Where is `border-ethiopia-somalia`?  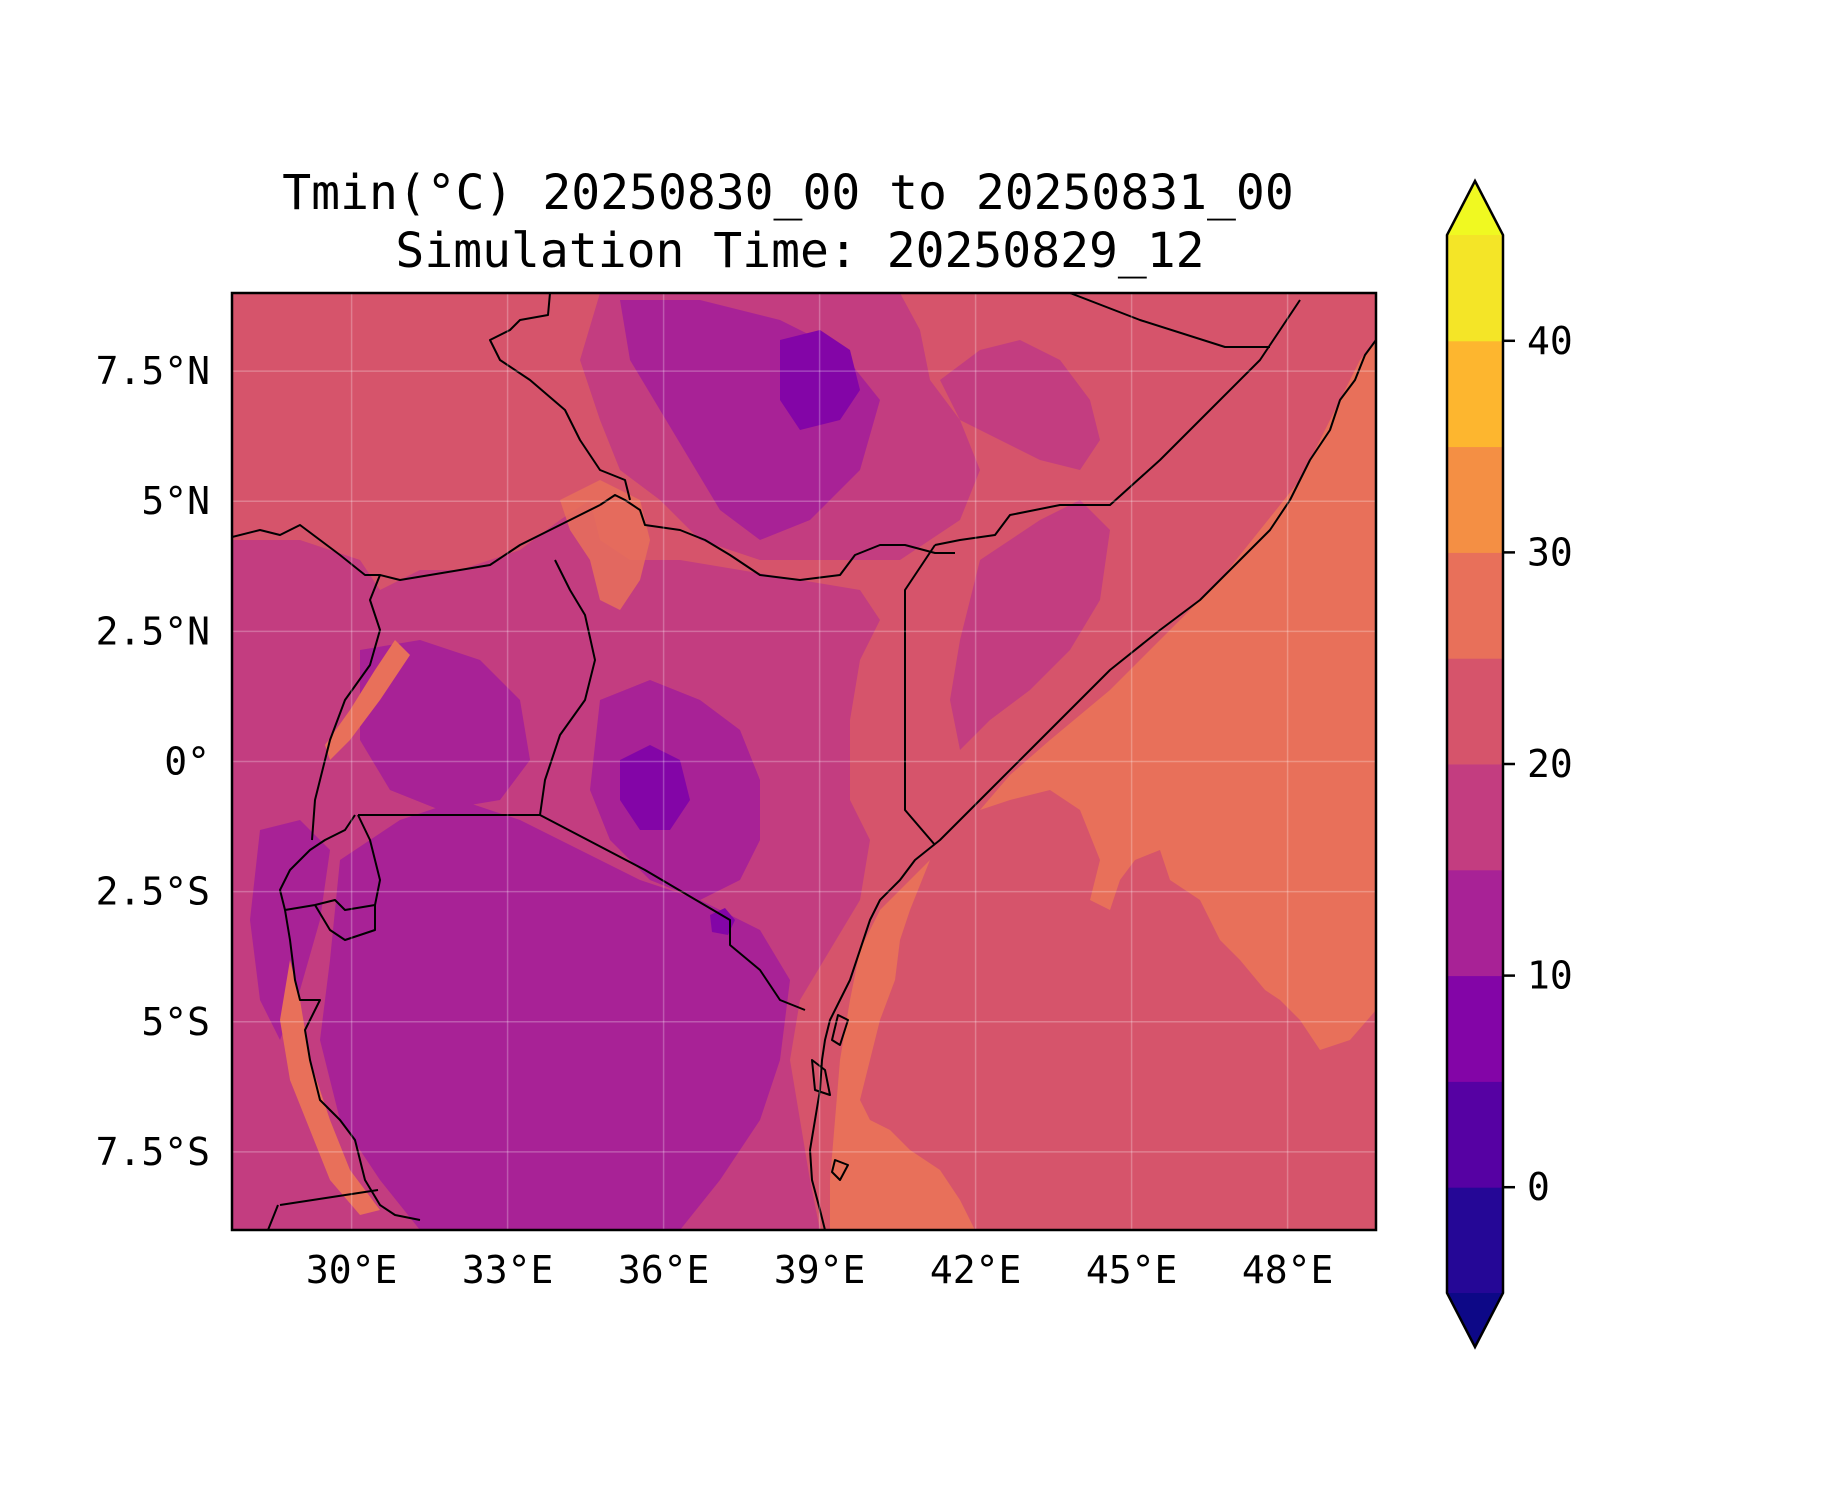
border-ethiopia-somalia is located at coordinates (1117, 422).